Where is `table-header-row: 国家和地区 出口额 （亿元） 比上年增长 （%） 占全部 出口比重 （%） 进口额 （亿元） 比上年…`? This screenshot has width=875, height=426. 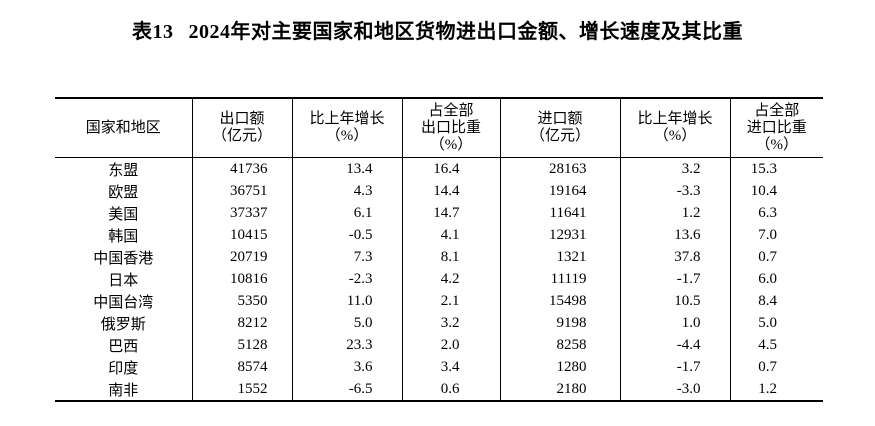
table-header-row: 国家和地区 出口额 （亿元） 比上年增长 （%） 占全部 出口比重 （%） 进口额 （亿元） 比上年… is located at coordinates (439, 128).